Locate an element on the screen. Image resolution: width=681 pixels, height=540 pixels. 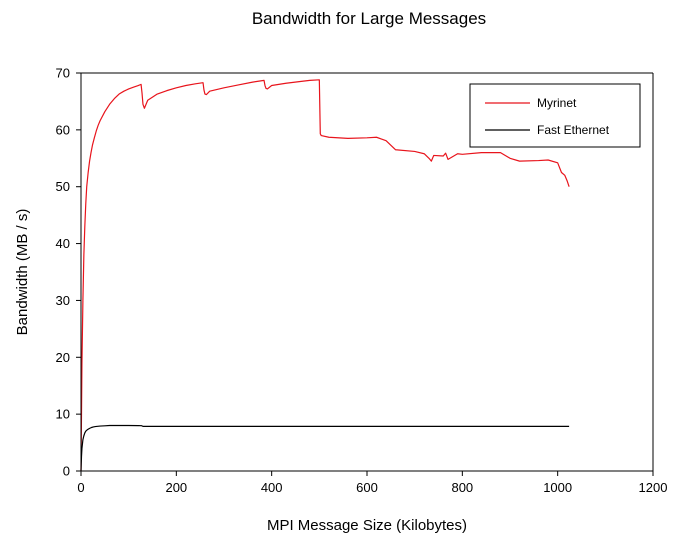
x-tick-label: 1200 is located at coordinates (653, 487).